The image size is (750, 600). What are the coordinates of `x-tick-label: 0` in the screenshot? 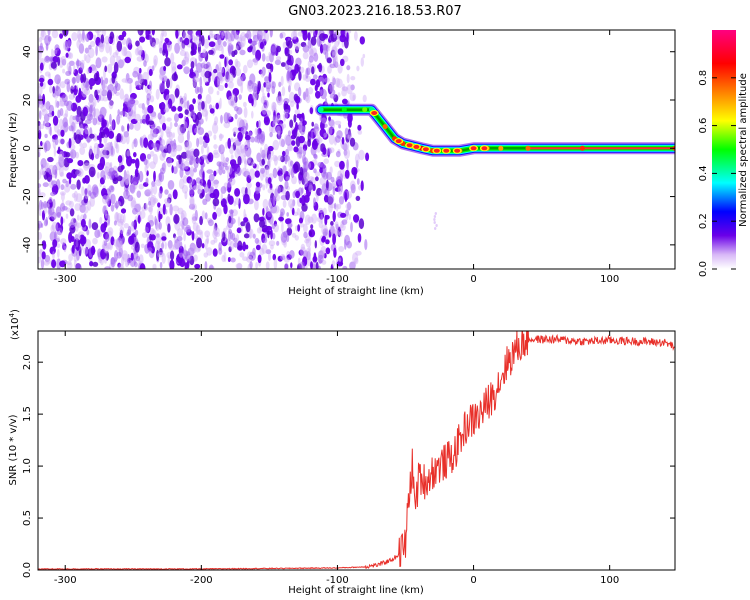 It's located at (473, 580).